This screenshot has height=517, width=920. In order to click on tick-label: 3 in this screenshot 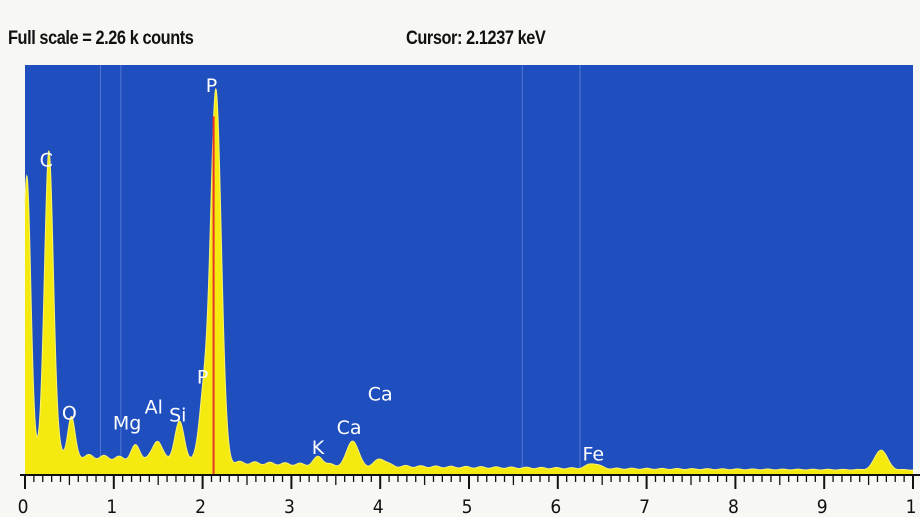, I will do `click(289, 506)`.